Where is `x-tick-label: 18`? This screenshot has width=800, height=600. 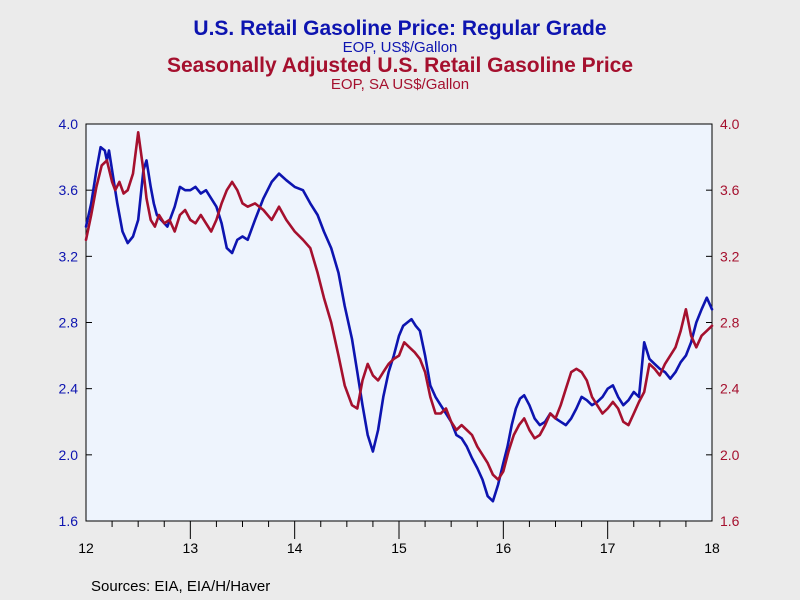
x-tick-label: 18 is located at coordinates (712, 548).